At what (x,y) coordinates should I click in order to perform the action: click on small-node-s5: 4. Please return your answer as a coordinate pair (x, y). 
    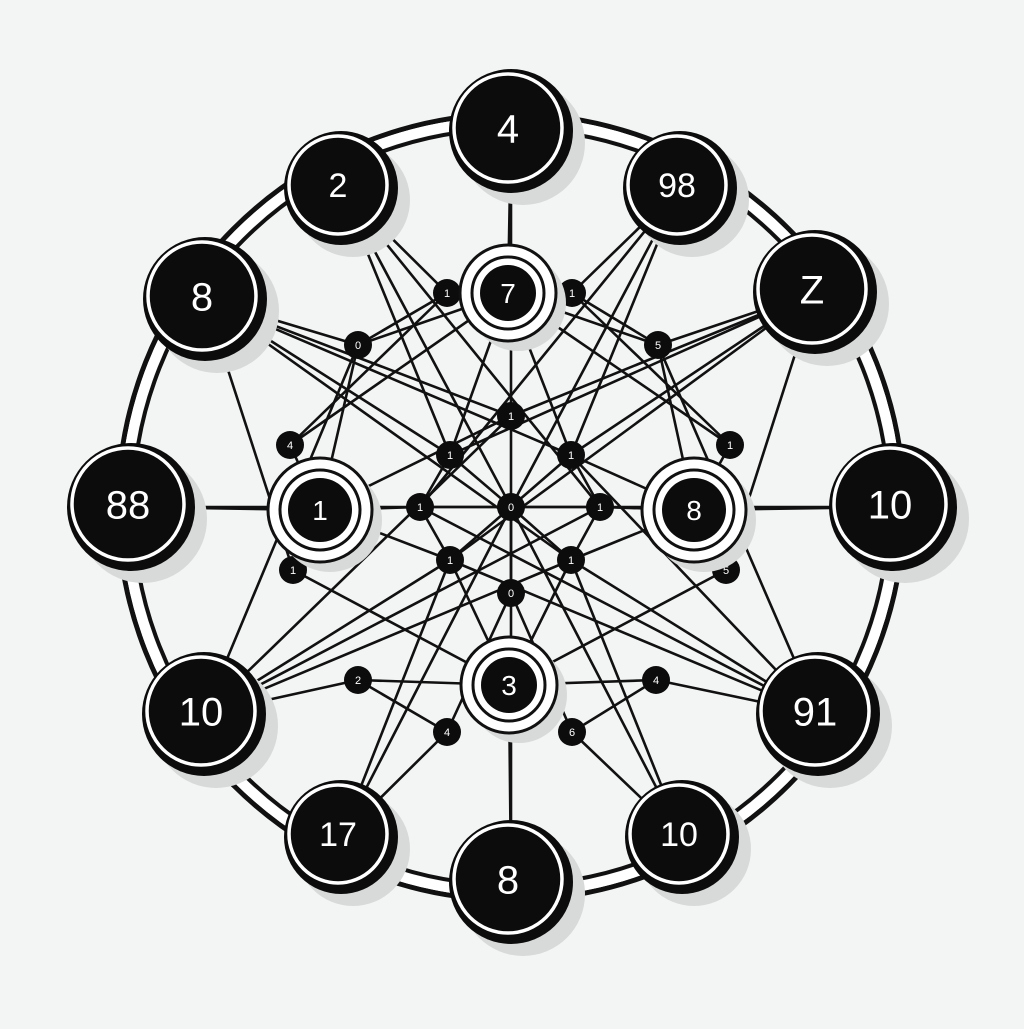
    Looking at the image, I should click on (290, 445).